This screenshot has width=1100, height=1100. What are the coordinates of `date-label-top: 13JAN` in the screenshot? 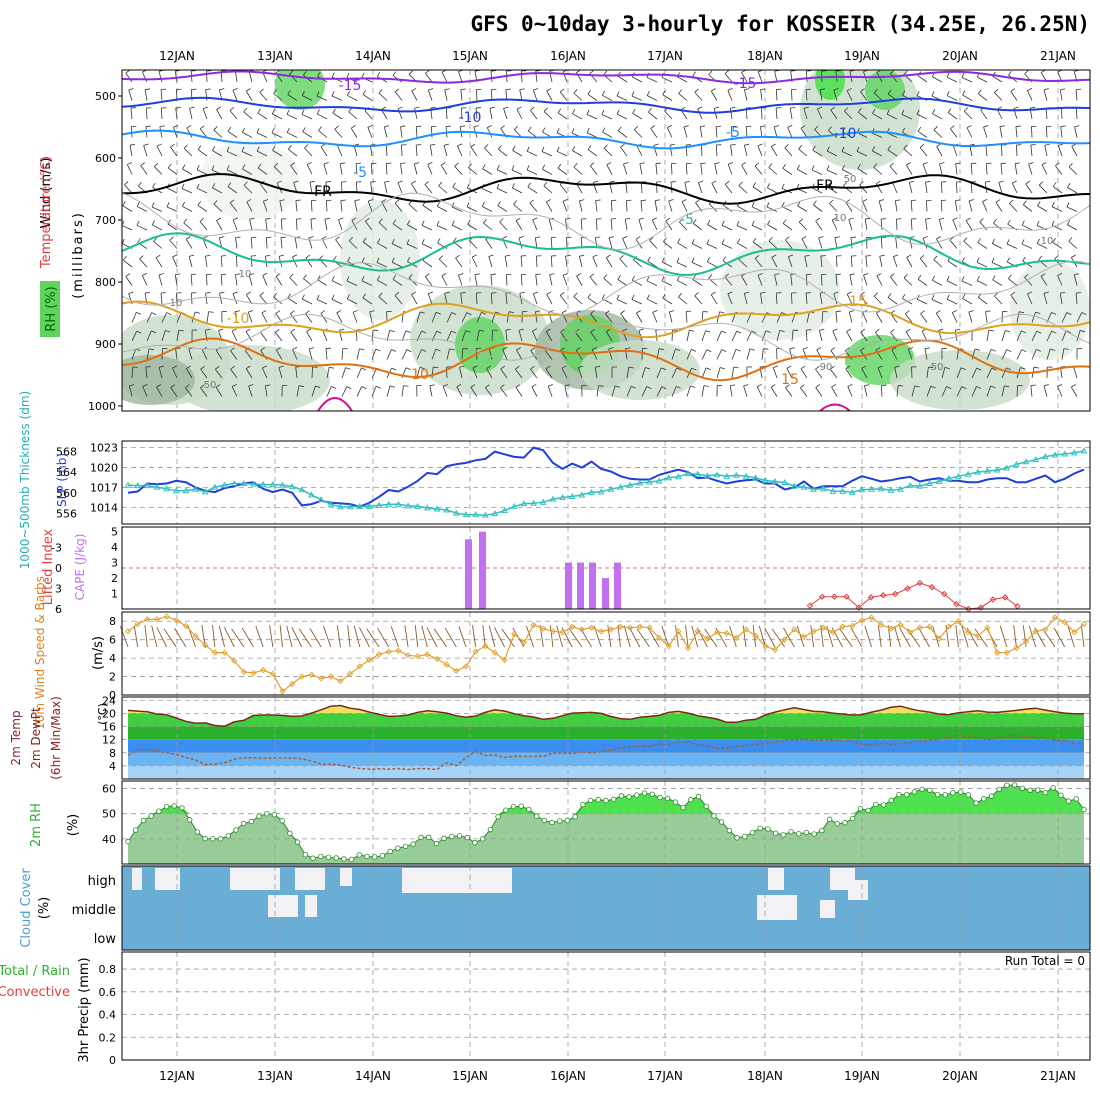 It's located at (275, 56).